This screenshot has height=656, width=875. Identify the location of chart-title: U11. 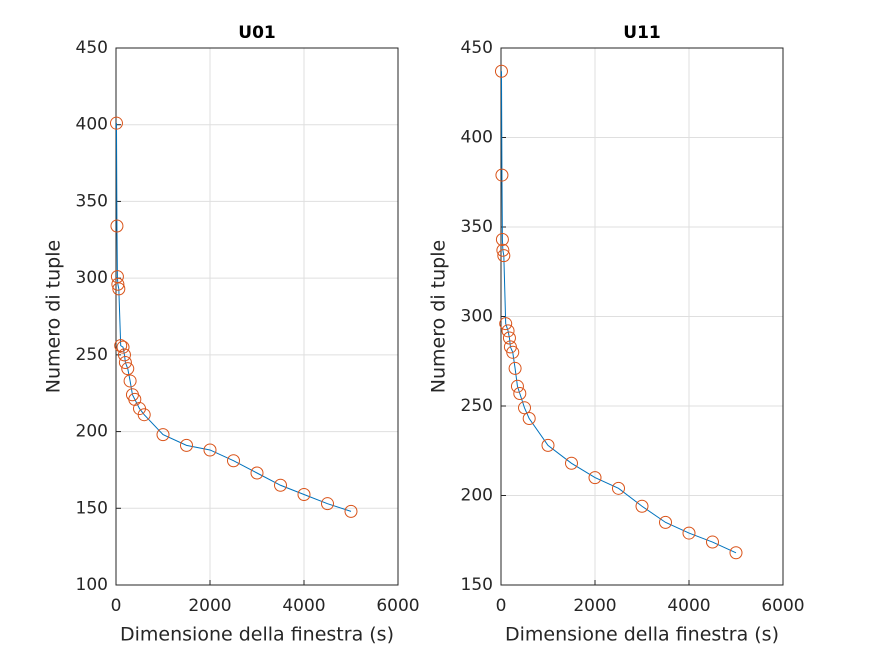
(641, 33).